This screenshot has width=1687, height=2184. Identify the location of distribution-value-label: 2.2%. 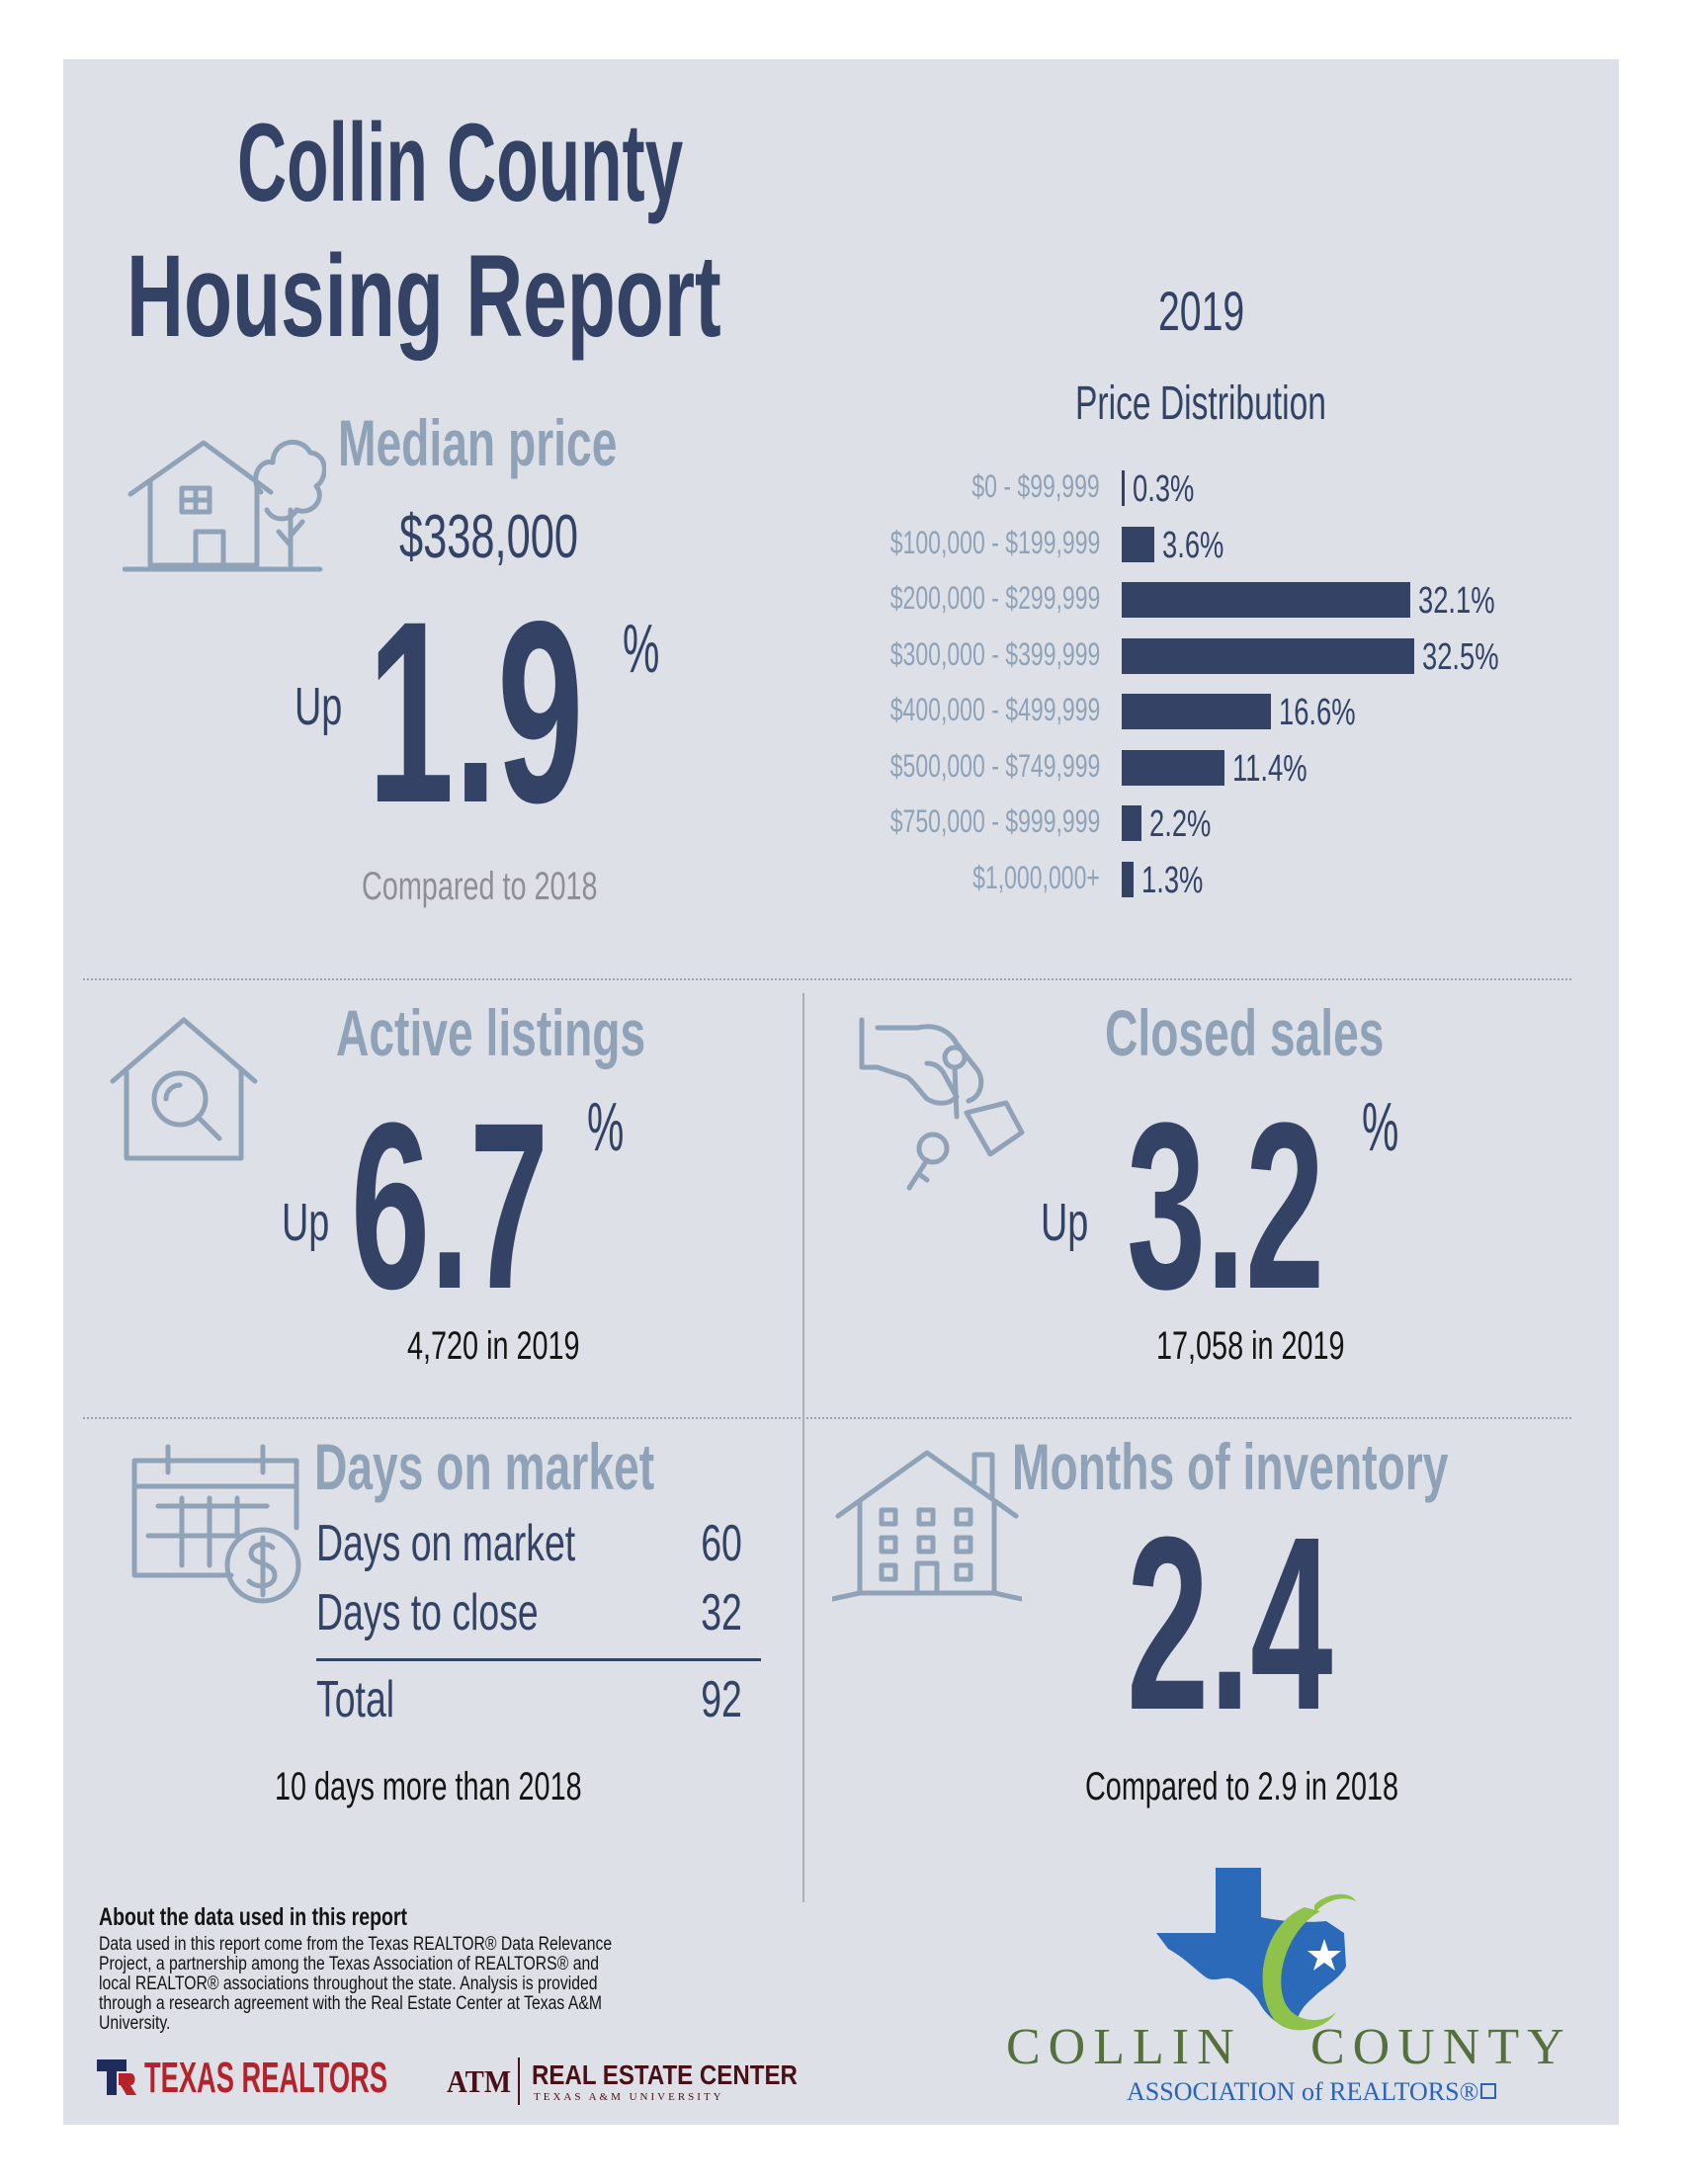
(1180, 824).